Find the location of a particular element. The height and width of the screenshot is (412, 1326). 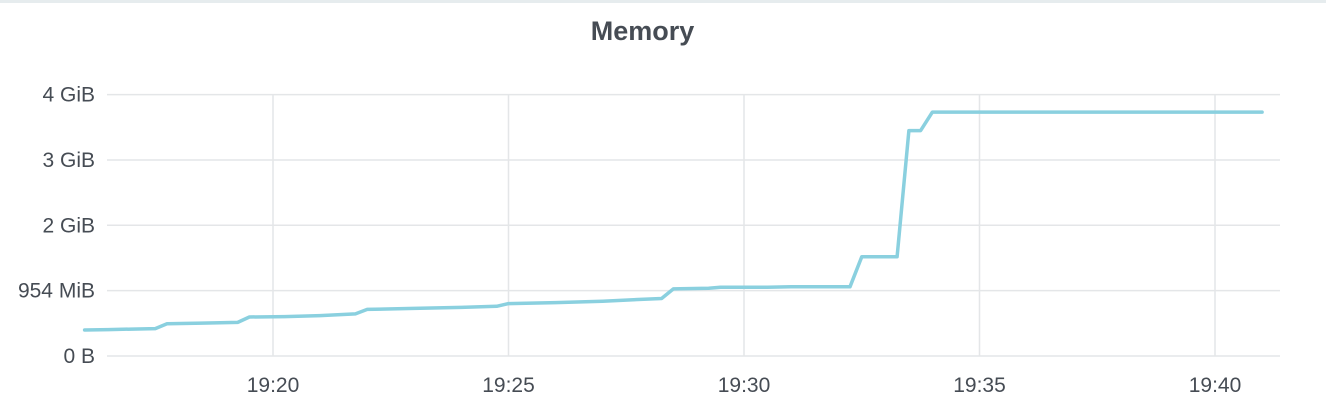

x-tick-label: 19:35 is located at coordinates (979, 385).